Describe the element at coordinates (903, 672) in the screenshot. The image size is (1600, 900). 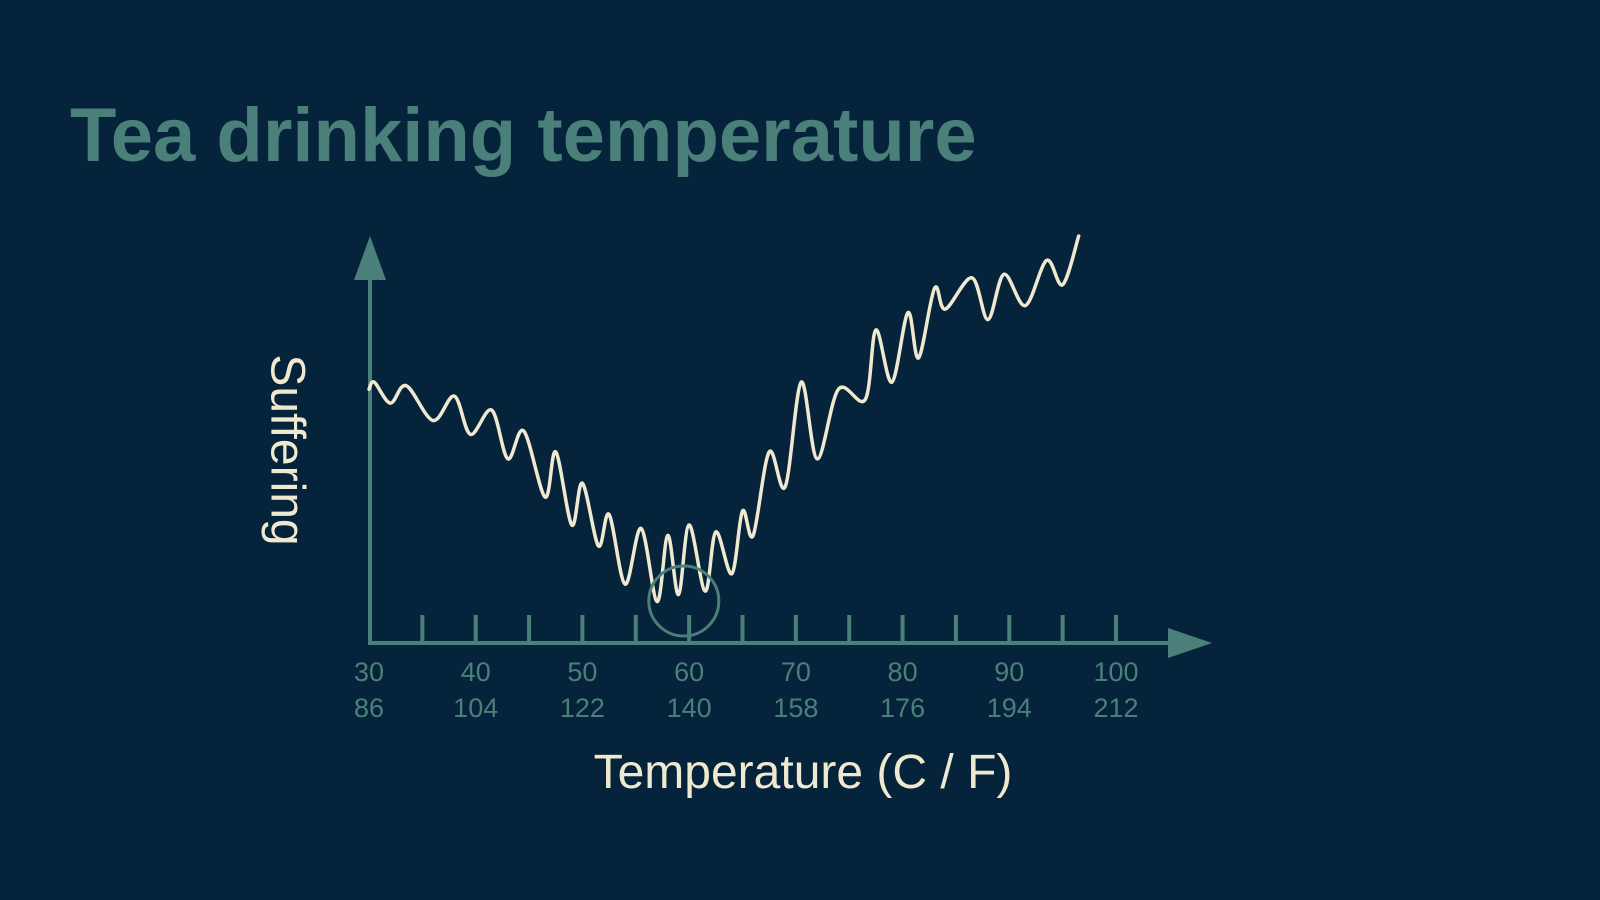
I see `tick-label-celsius: 80` at that location.